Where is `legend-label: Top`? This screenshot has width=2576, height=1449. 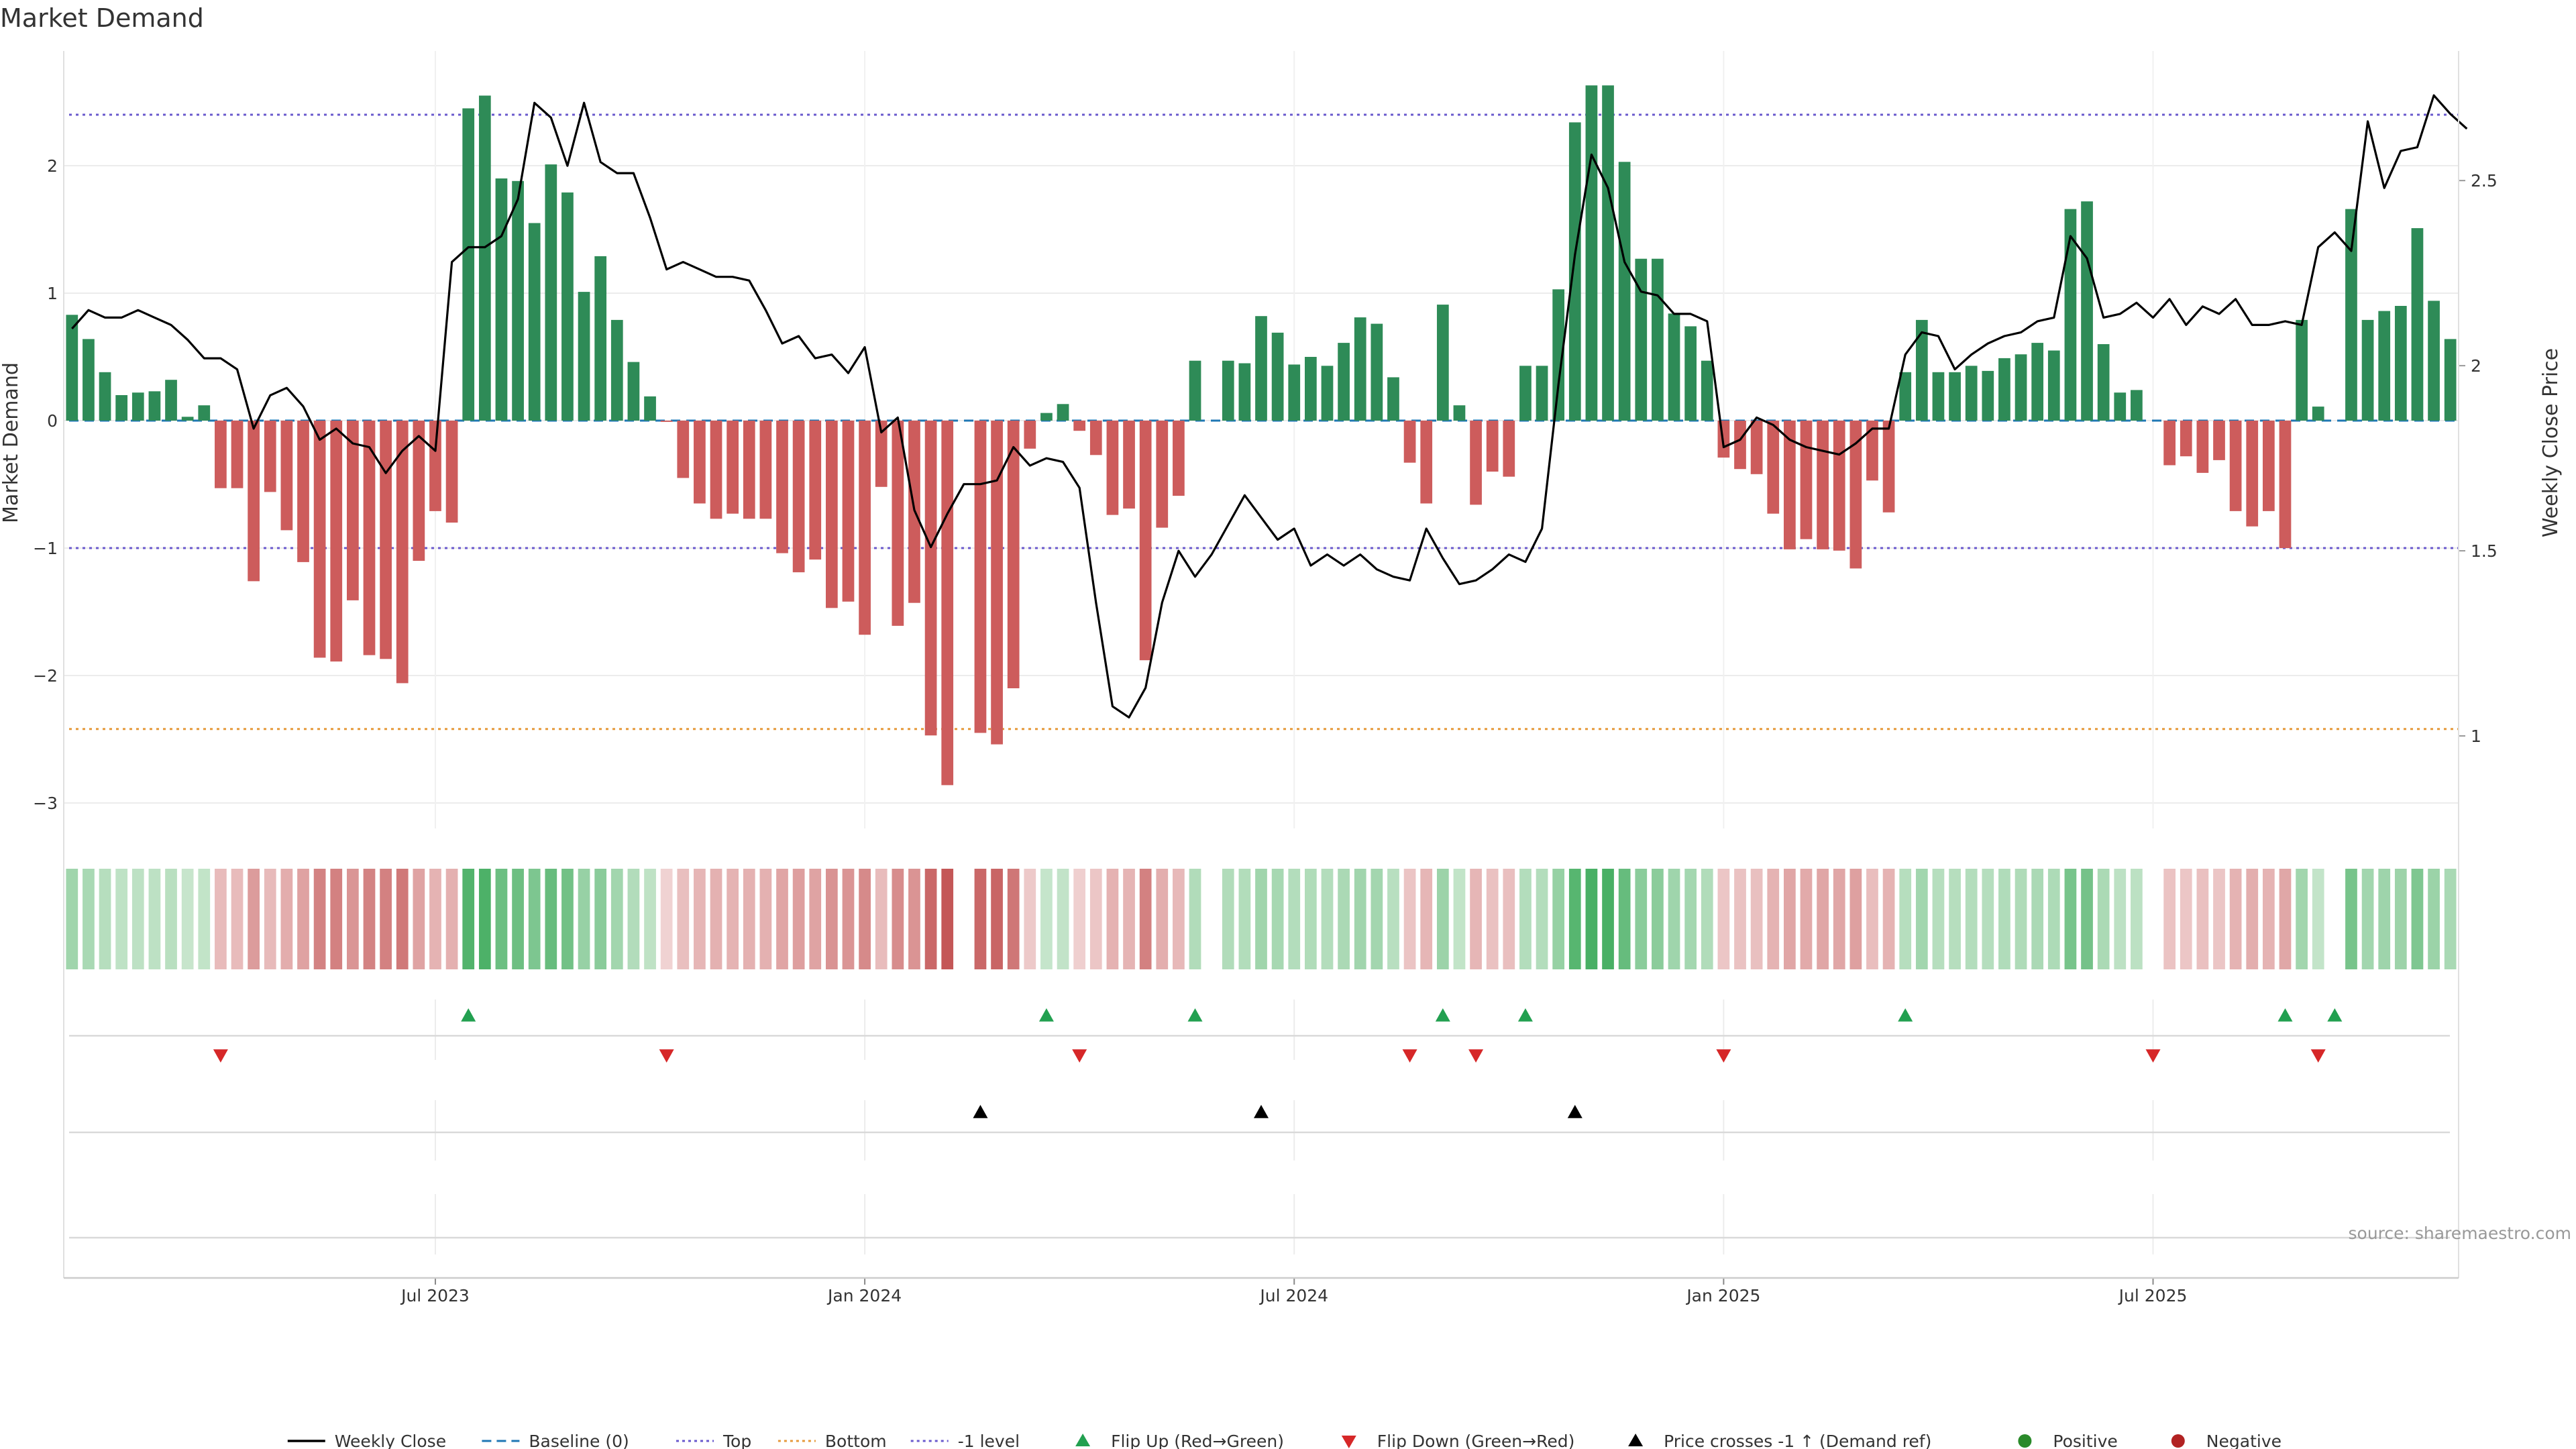 legend-label: Top is located at coordinates (736, 1440).